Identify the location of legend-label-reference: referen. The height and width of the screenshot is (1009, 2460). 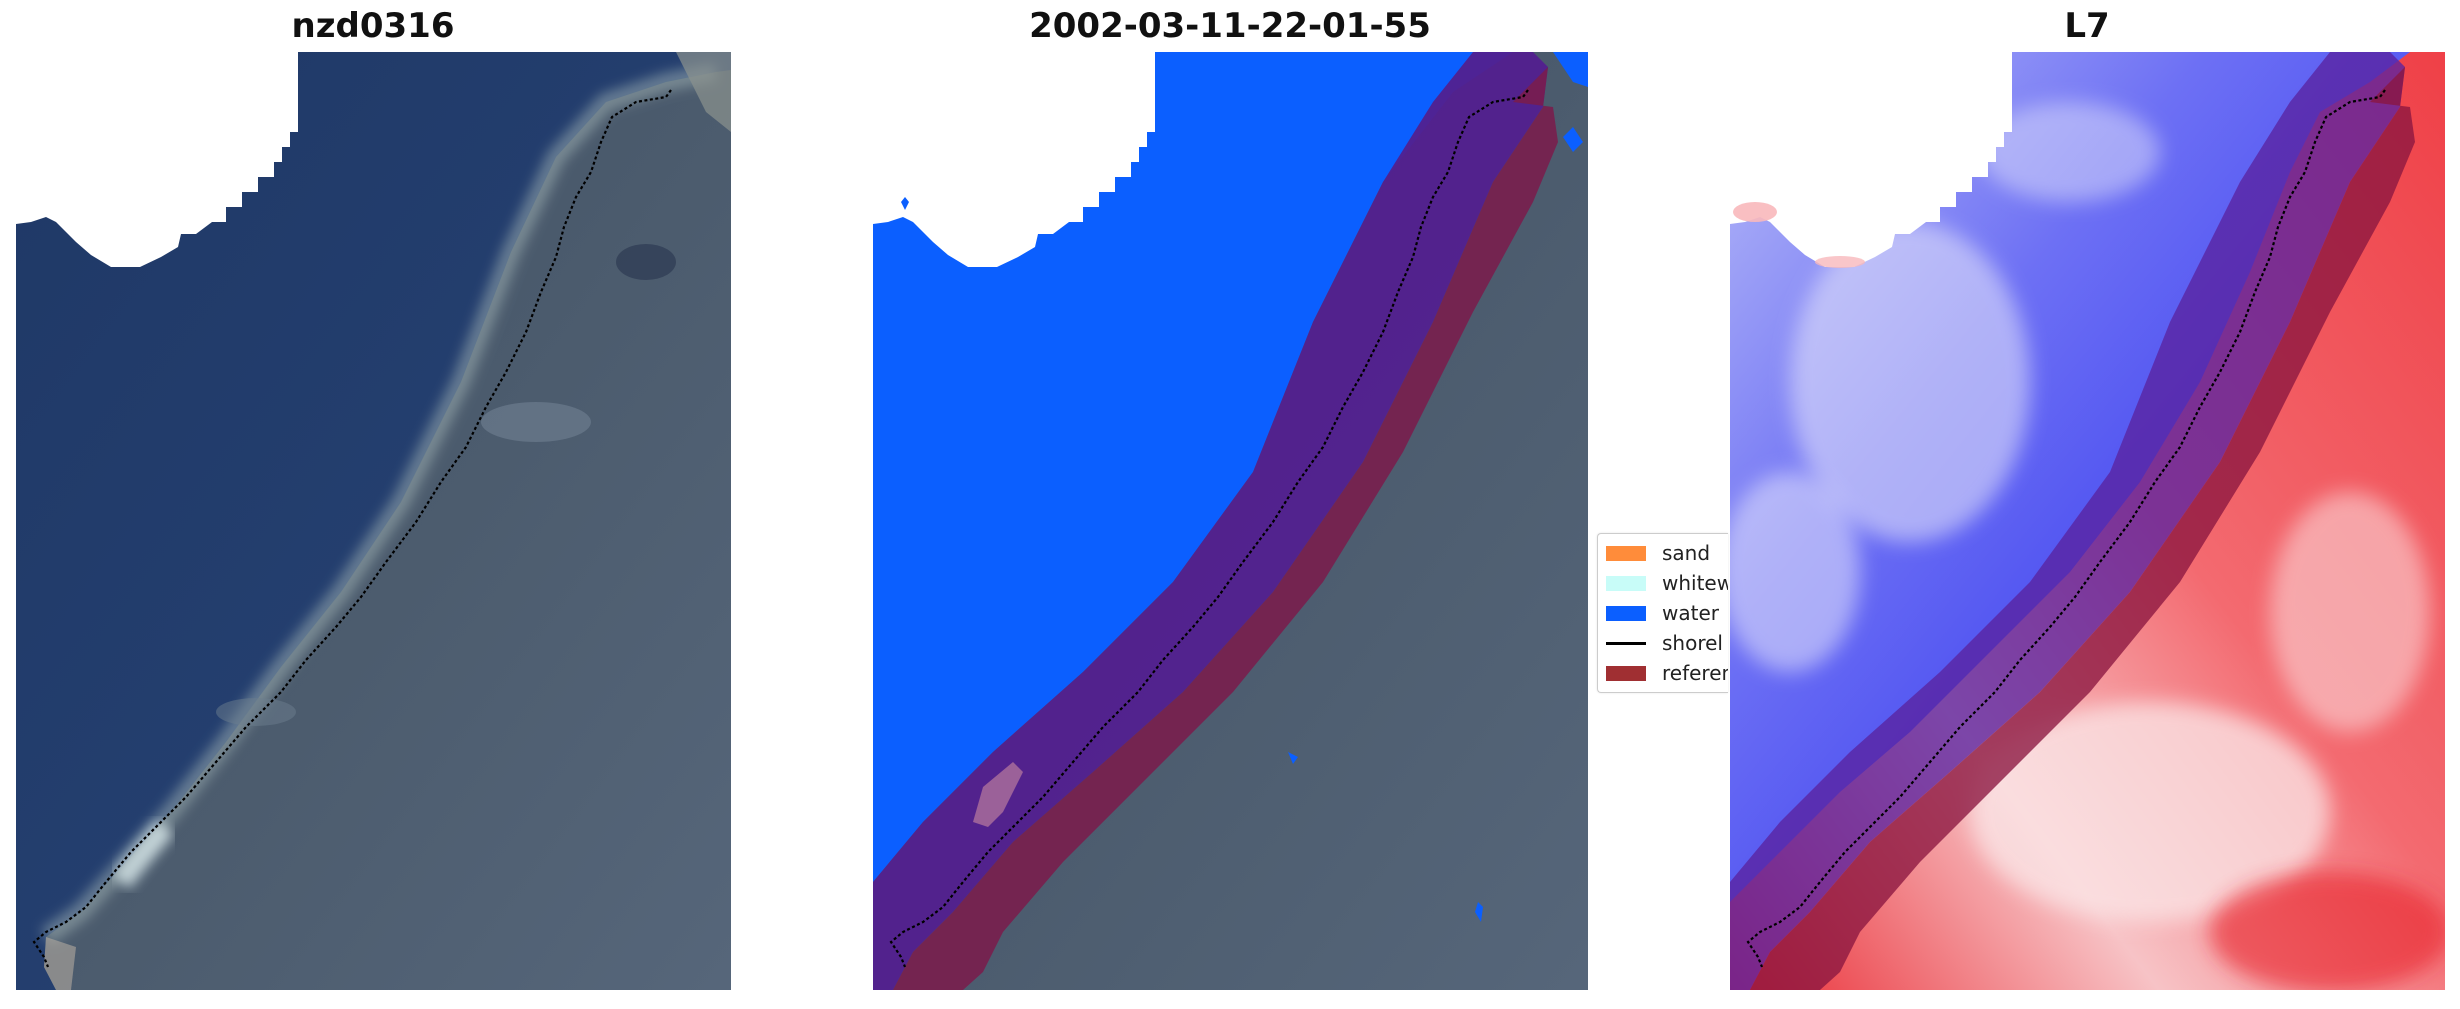
(1695, 673).